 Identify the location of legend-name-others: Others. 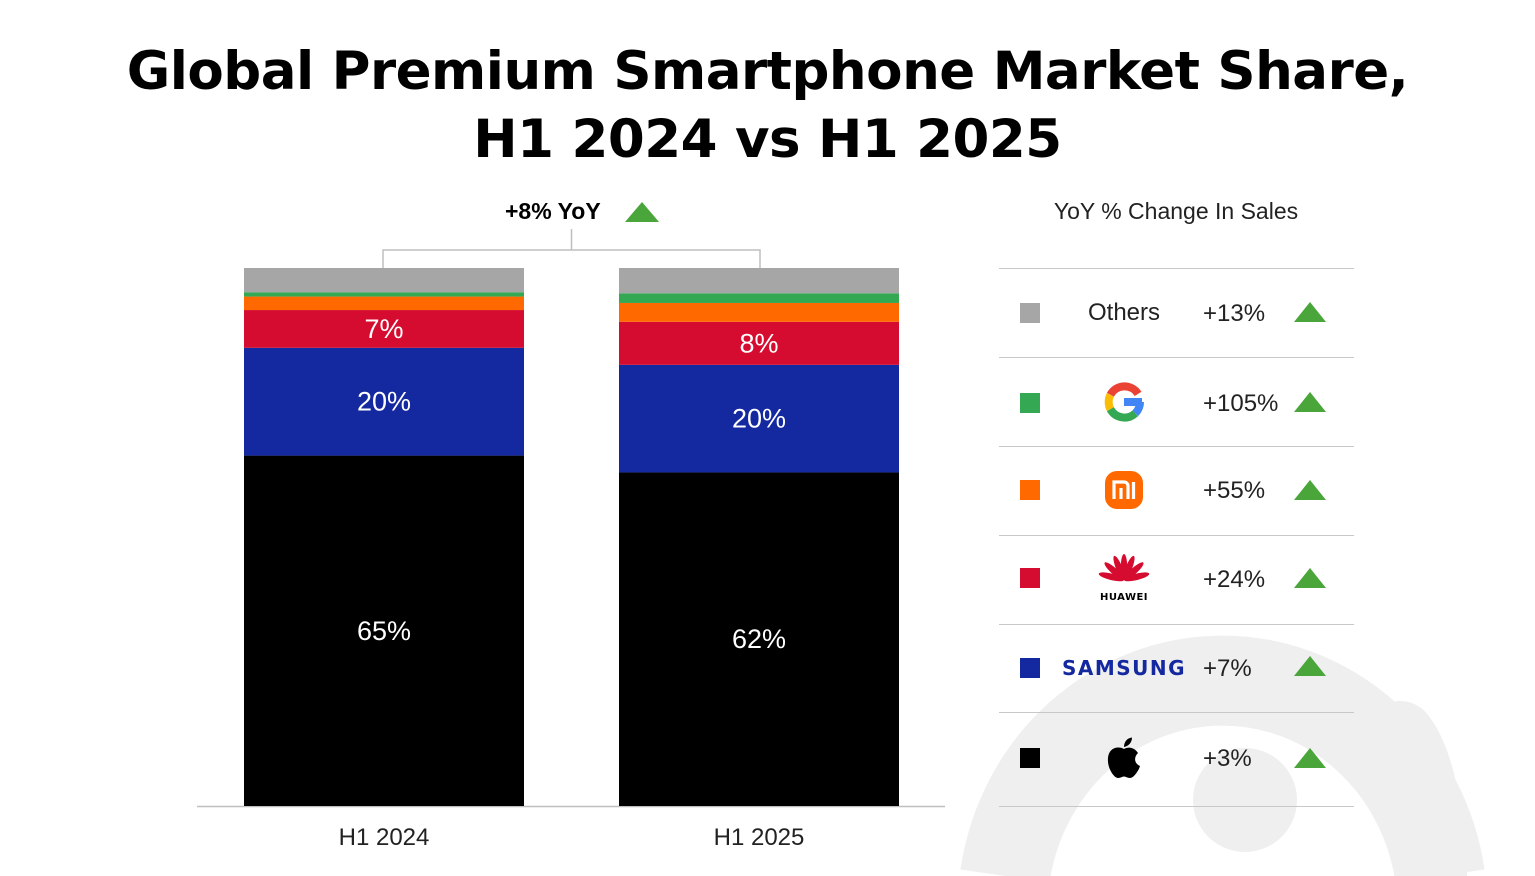
(1124, 312).